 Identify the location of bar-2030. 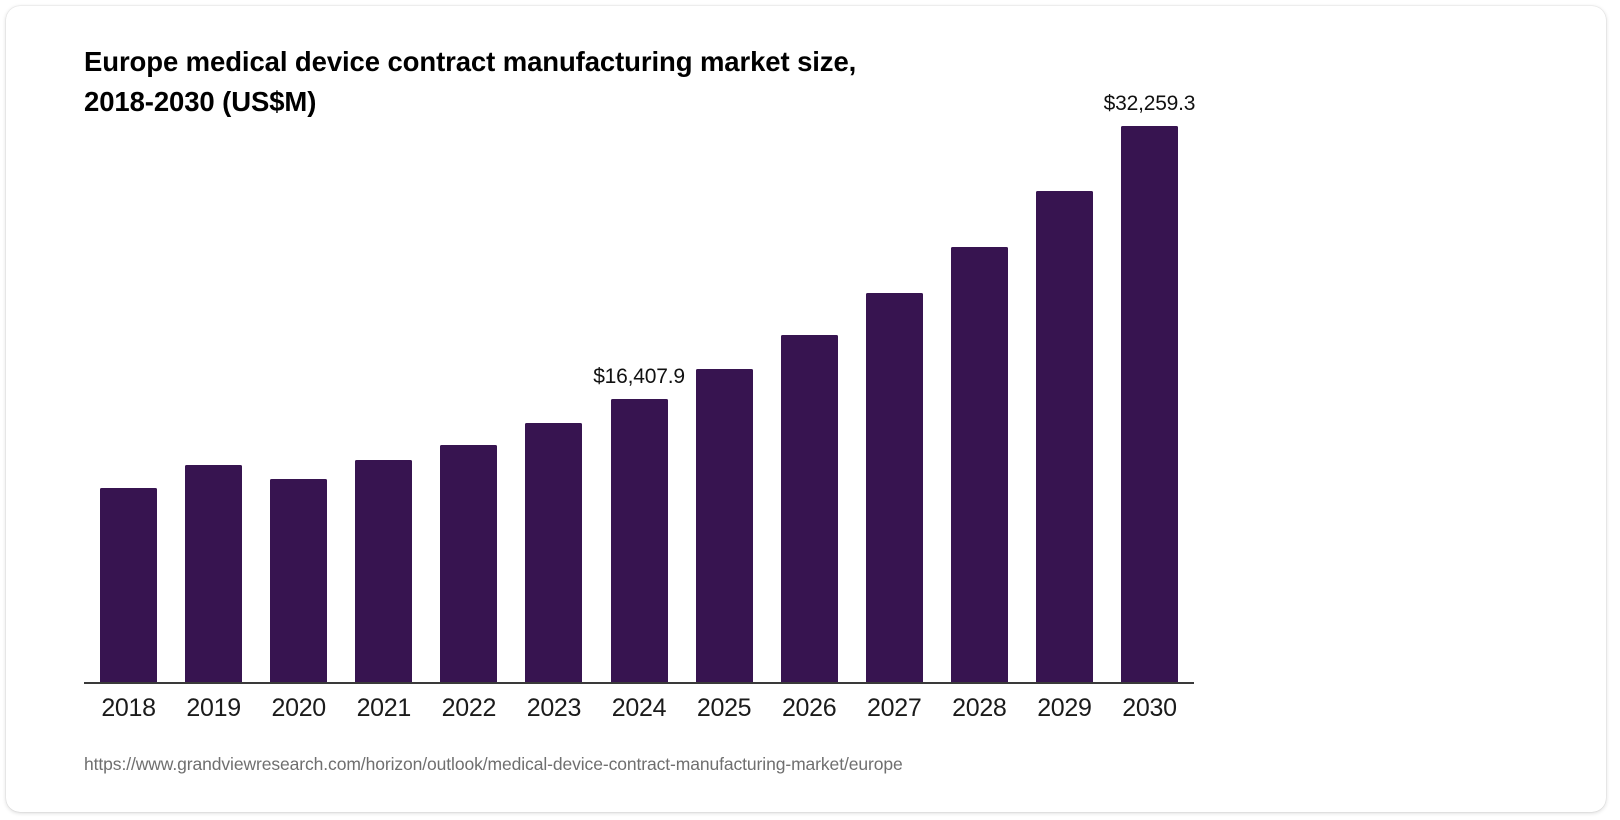
(1149, 404).